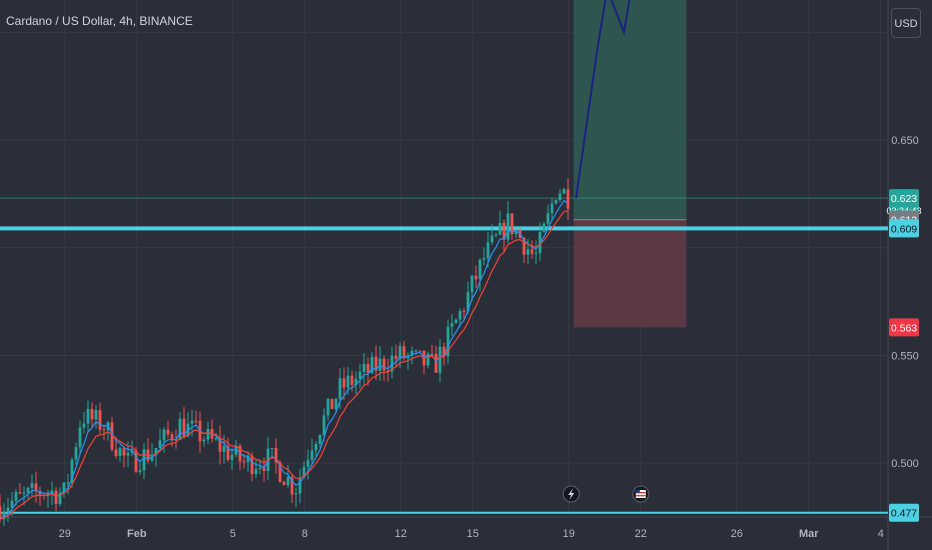  Describe the element at coordinates (233, 534) in the screenshot. I see `x-tick-label: 5` at that location.